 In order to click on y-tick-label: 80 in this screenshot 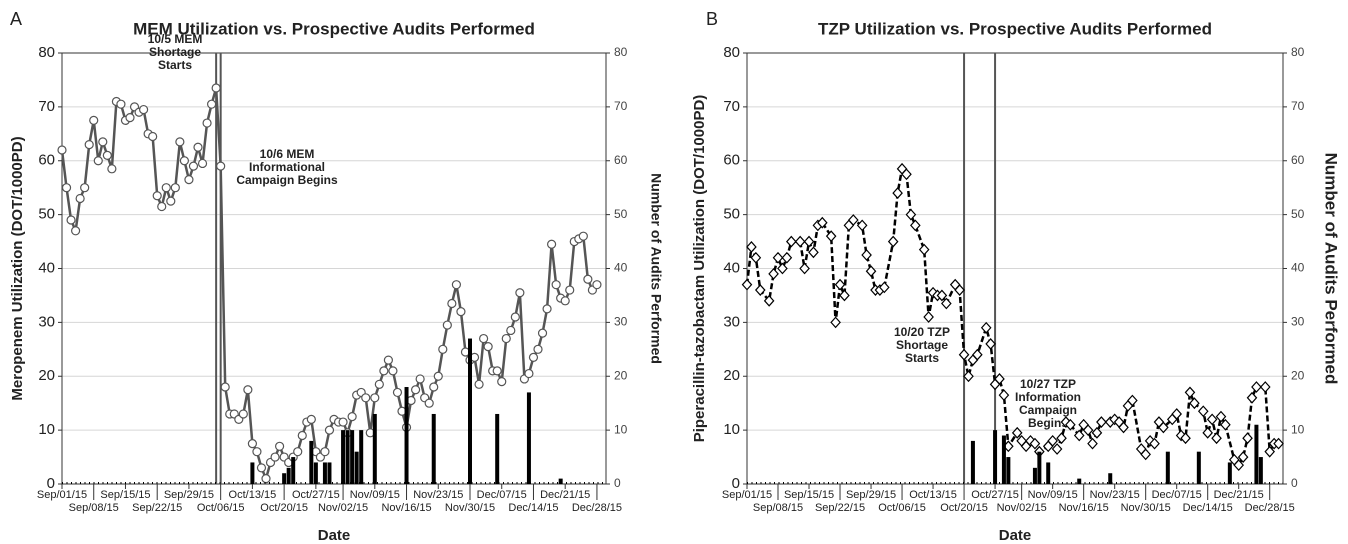, I will do `click(731, 52)`.